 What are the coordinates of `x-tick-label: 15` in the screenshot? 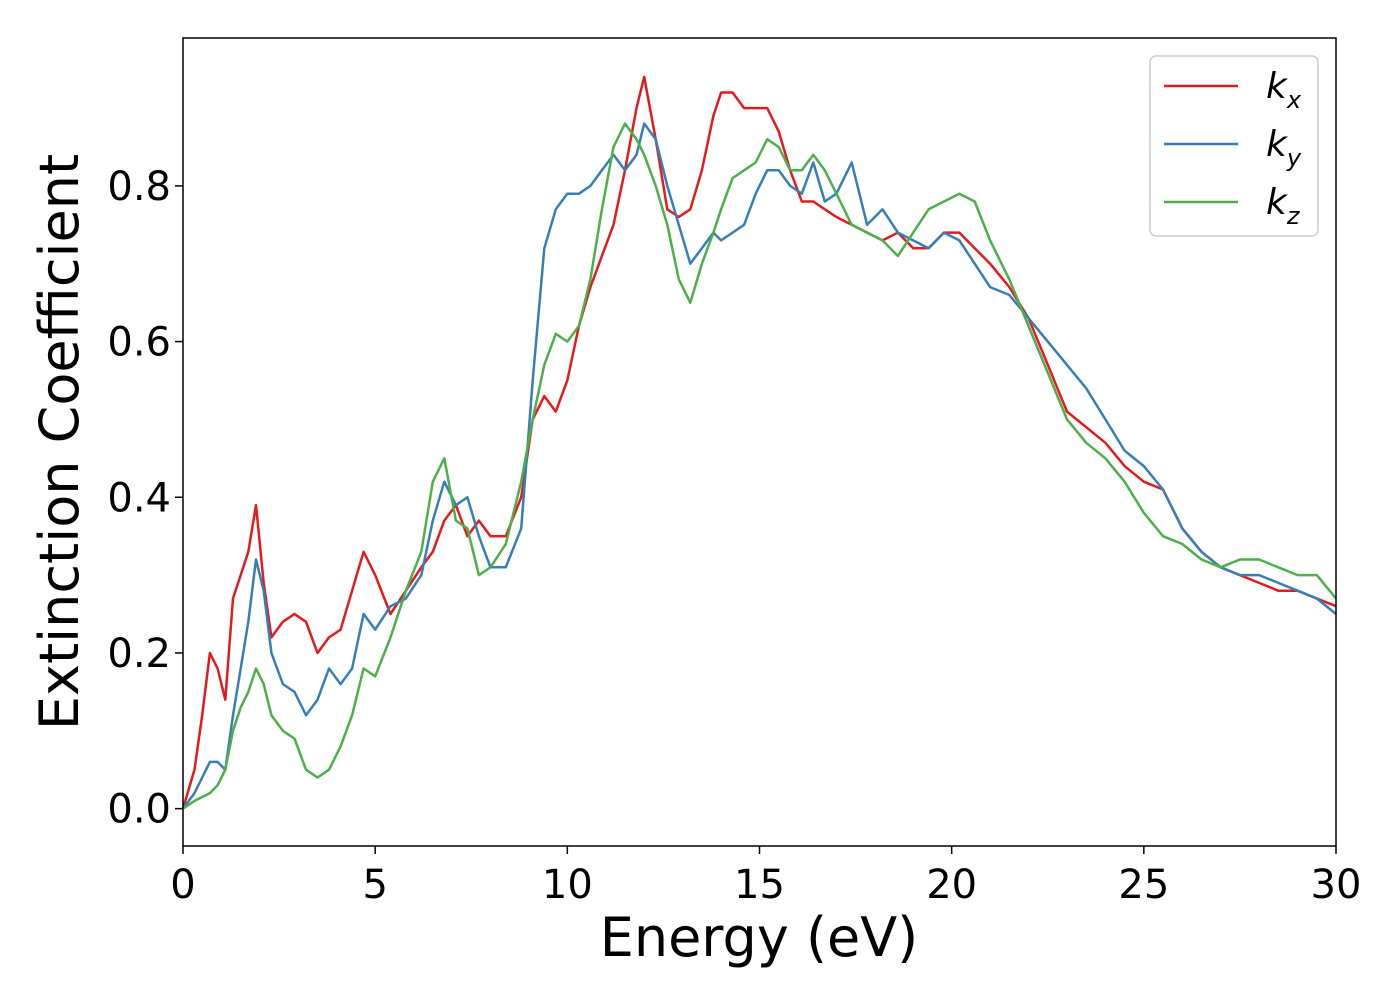 It's located at (759, 885).